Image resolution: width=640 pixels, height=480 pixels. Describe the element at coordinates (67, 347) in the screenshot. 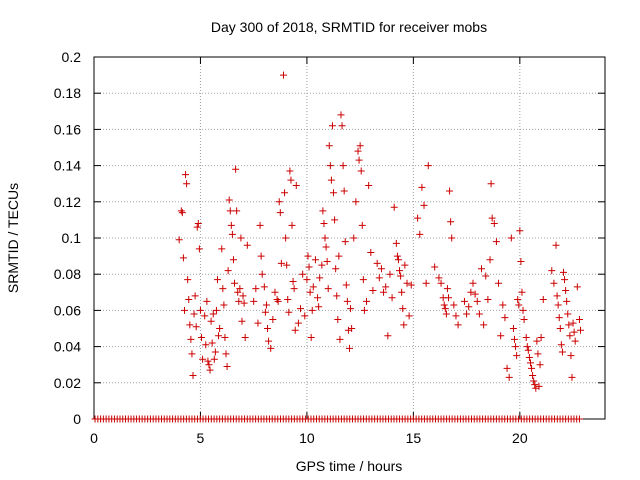

I see `y-tick-label: 0.04` at that location.